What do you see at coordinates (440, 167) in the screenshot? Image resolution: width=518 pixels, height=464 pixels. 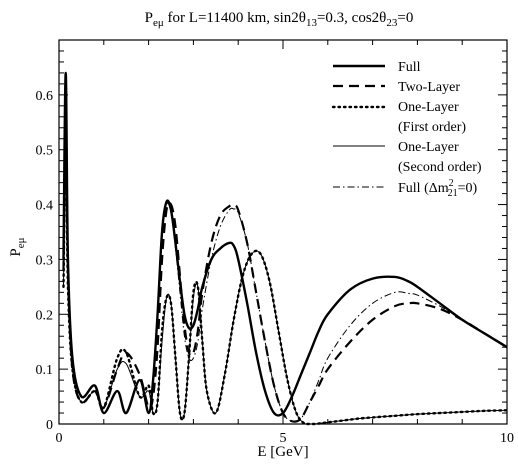 I see `legend-label-one-layer-second-2: (Second order)` at bounding box center [440, 167].